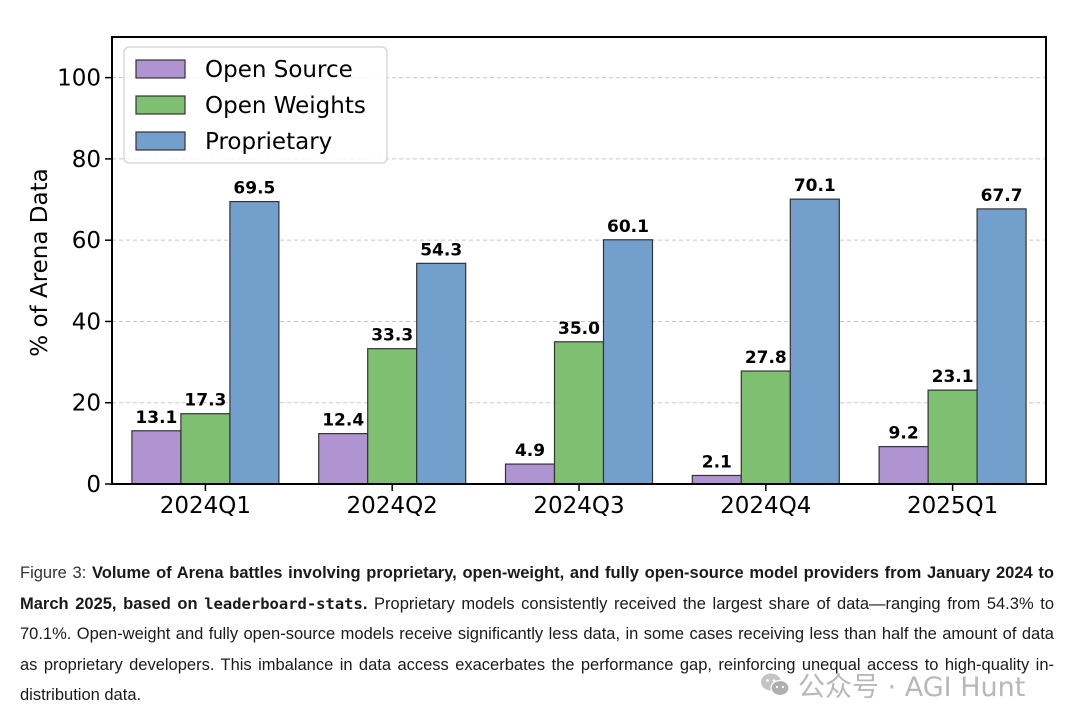 The width and height of the screenshot is (1080, 727). I want to click on x-axis-ticks: 2024Q1 2024Q2 2024Q3 2024Q4 2025Q1, so click(579, 501).